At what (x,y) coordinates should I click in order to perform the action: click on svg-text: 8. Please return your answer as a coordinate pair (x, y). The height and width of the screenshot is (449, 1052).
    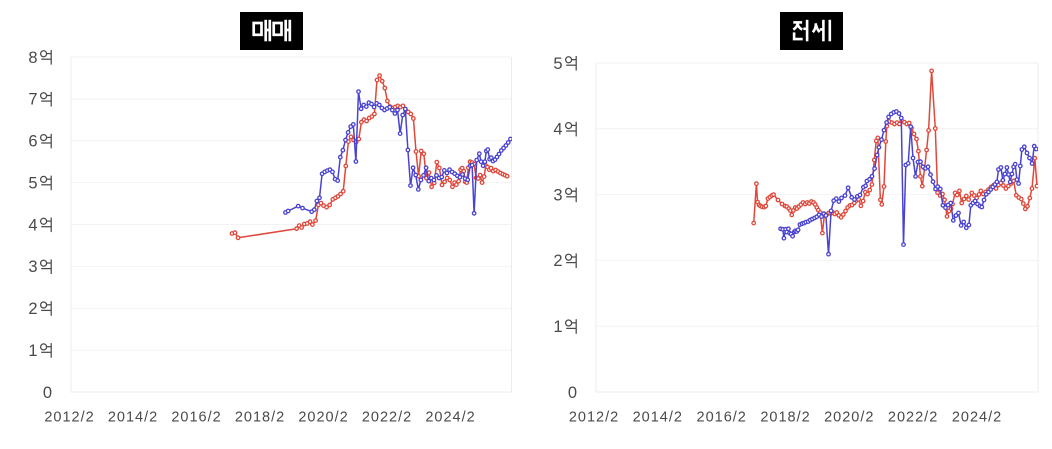
    Looking at the image, I should click on (32, 58).